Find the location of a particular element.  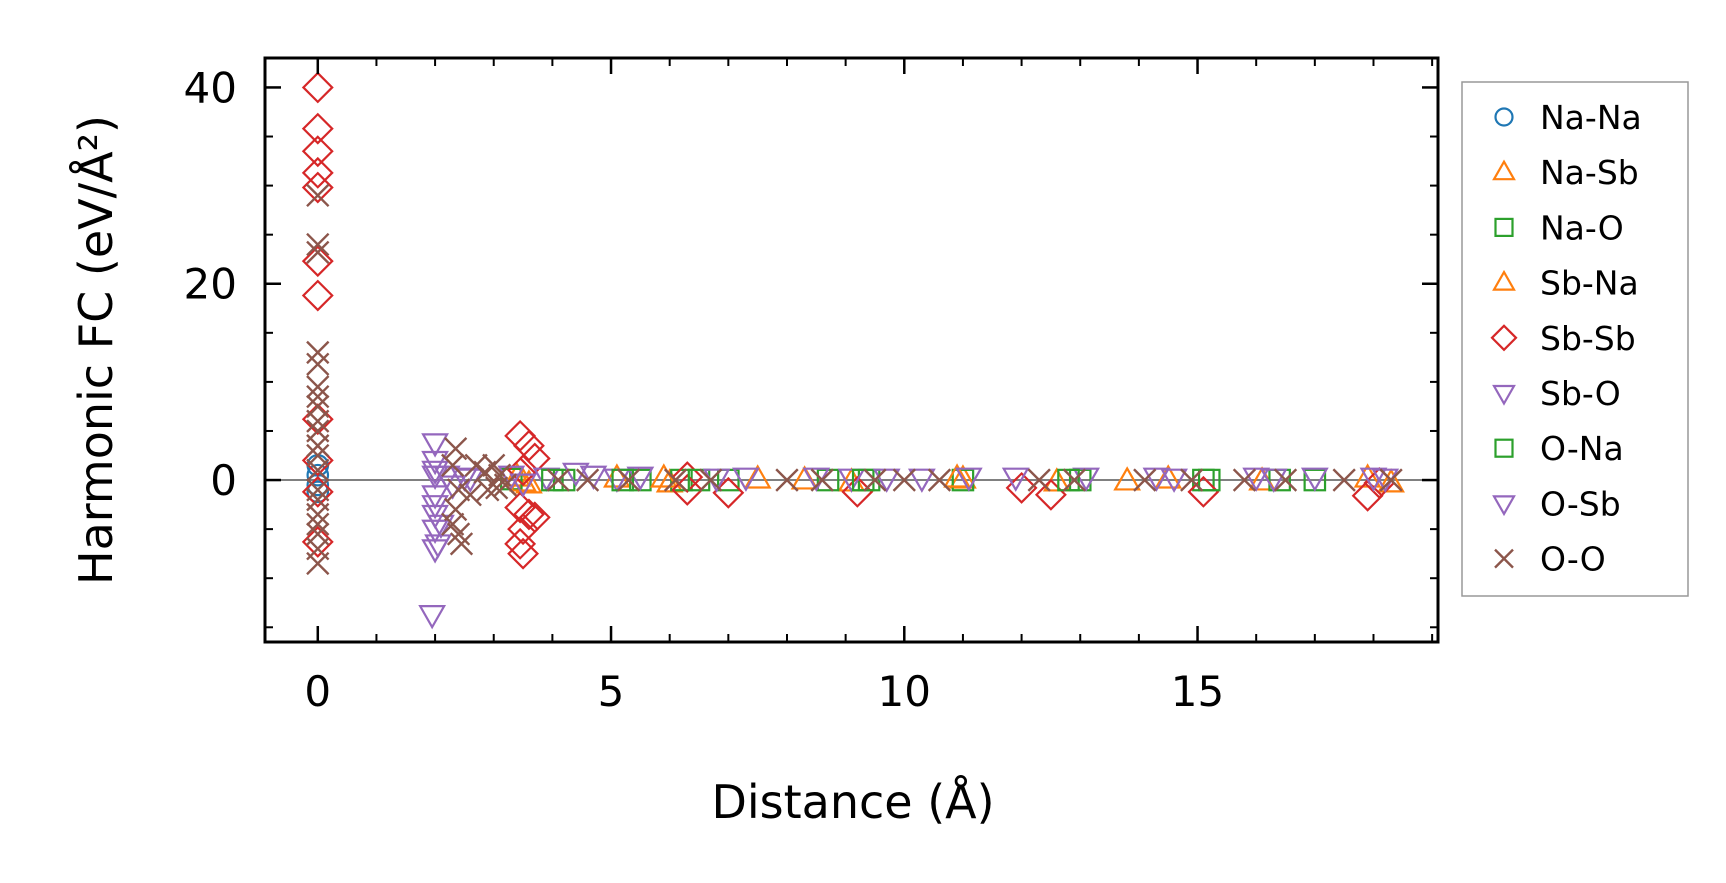

legend-label: Na-O is located at coordinates (1582, 227).